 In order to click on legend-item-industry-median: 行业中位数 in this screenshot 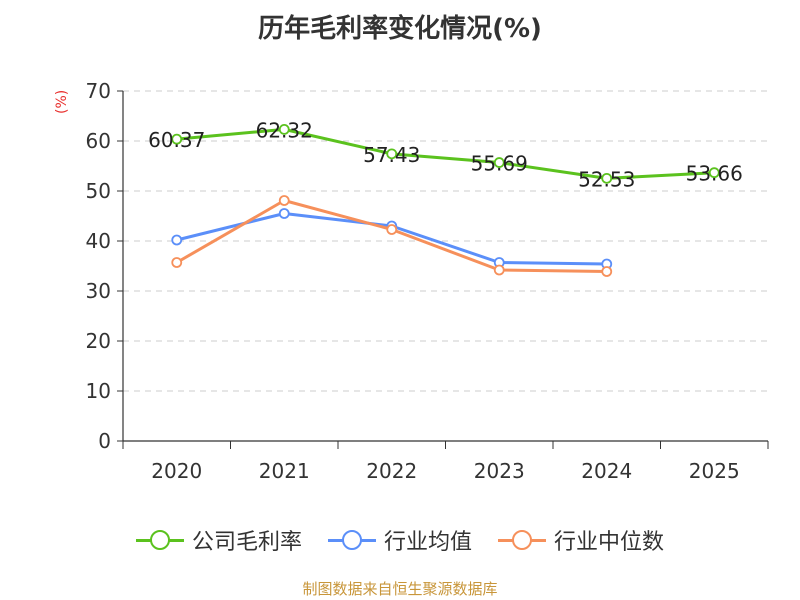, I will do `click(581, 540)`.